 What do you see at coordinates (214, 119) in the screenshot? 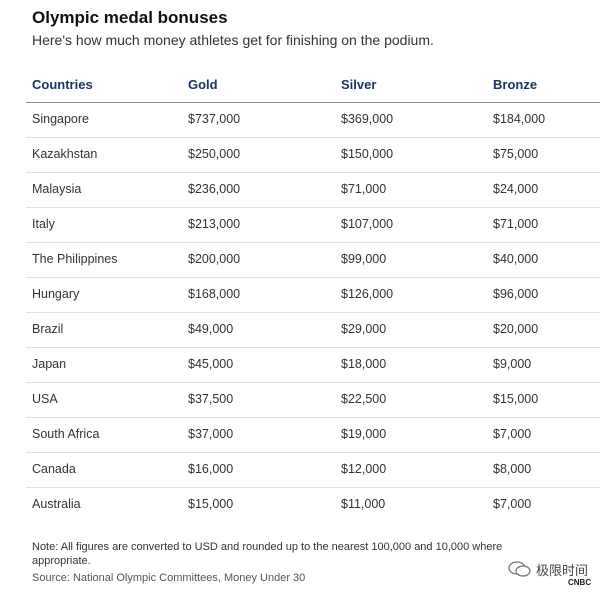
I see `bonus: $737,000` at bounding box center [214, 119].